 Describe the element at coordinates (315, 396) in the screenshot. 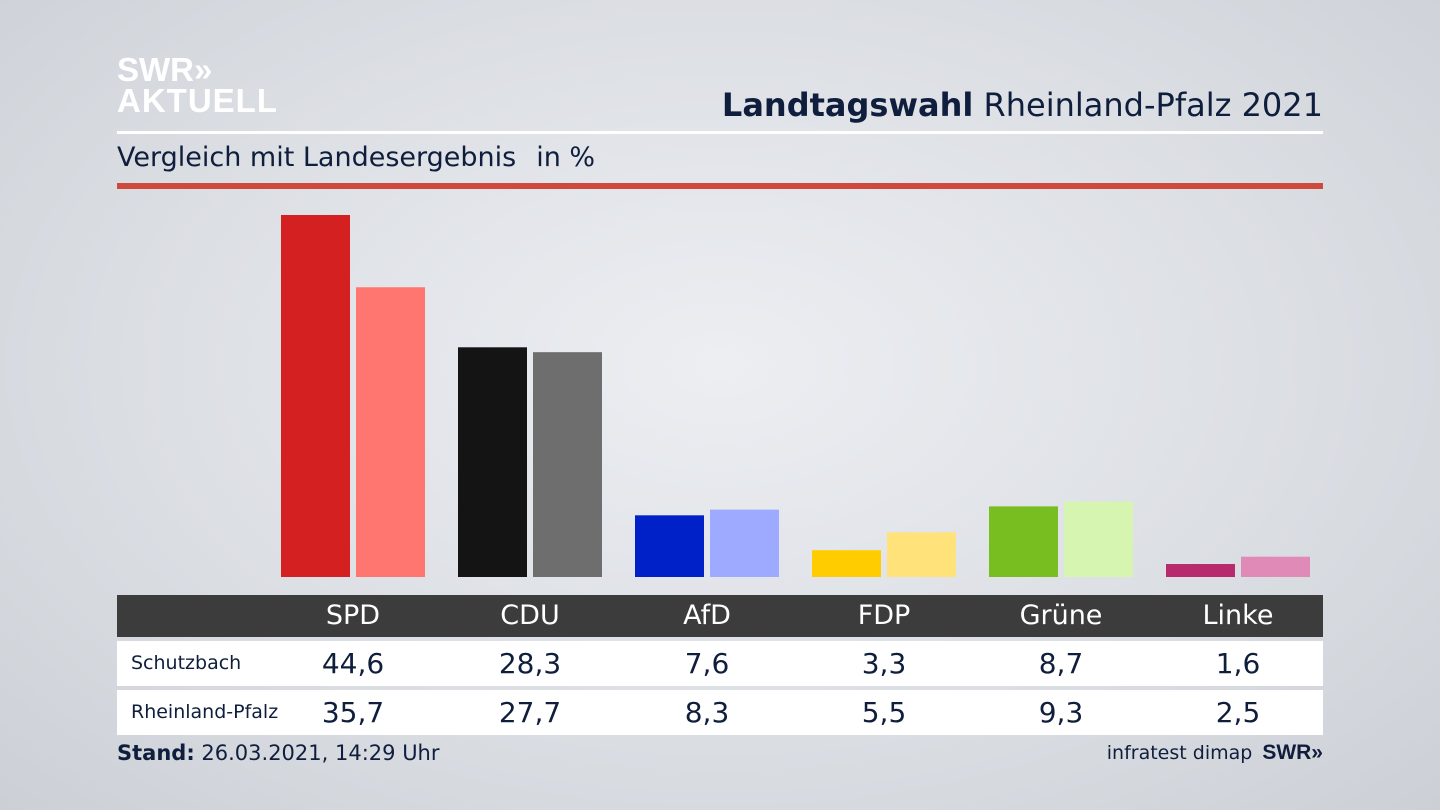

I see `bar-spd-schutzbach` at that location.